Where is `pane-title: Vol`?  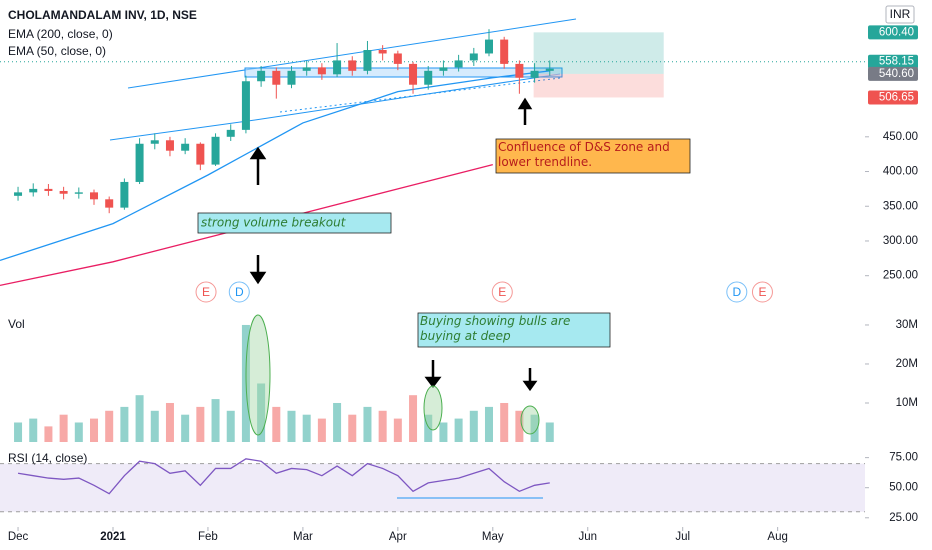 pane-title: Vol is located at coordinates (16, 324).